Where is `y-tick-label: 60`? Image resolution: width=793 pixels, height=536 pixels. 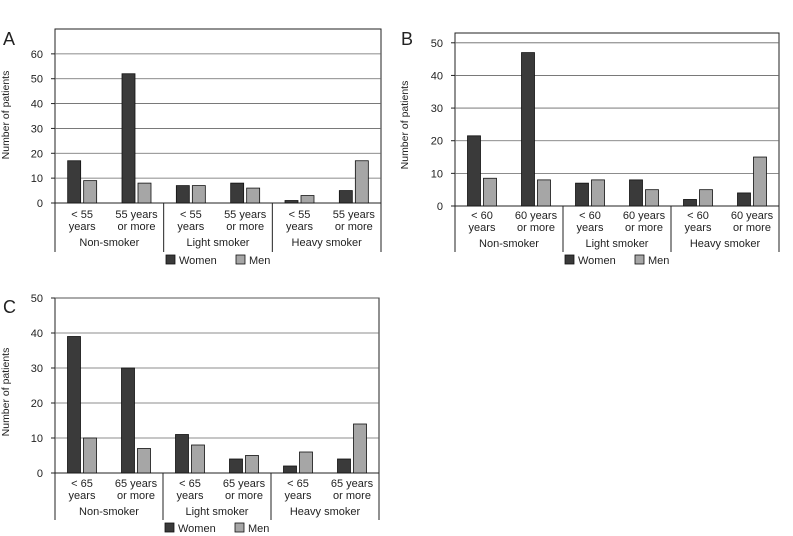
y-tick-label: 60 is located at coordinates (37, 55).